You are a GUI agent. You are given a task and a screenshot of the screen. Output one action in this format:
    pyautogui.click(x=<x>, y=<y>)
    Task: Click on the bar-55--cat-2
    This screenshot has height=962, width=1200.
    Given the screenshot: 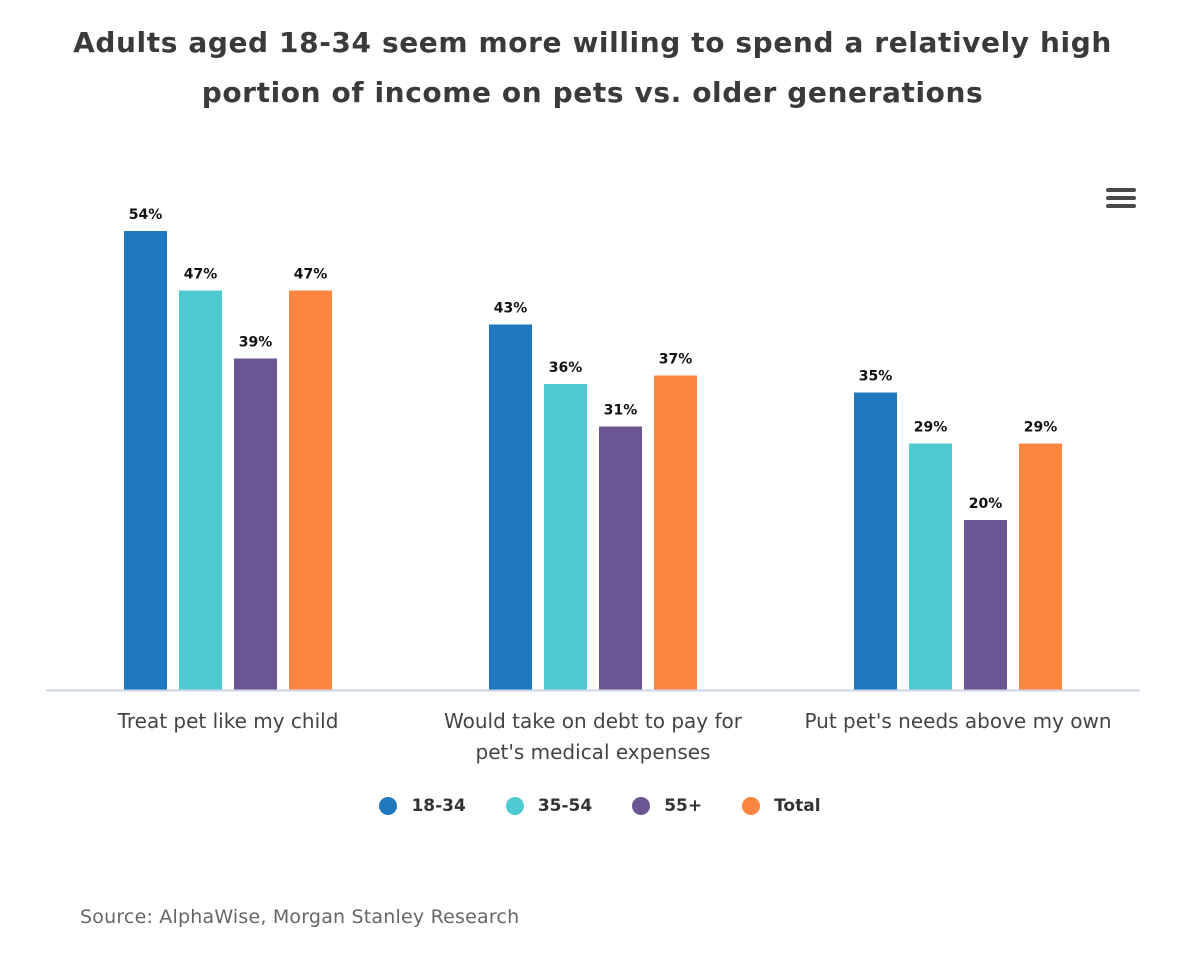 What is the action you would take?
    pyautogui.click(x=985, y=605)
    